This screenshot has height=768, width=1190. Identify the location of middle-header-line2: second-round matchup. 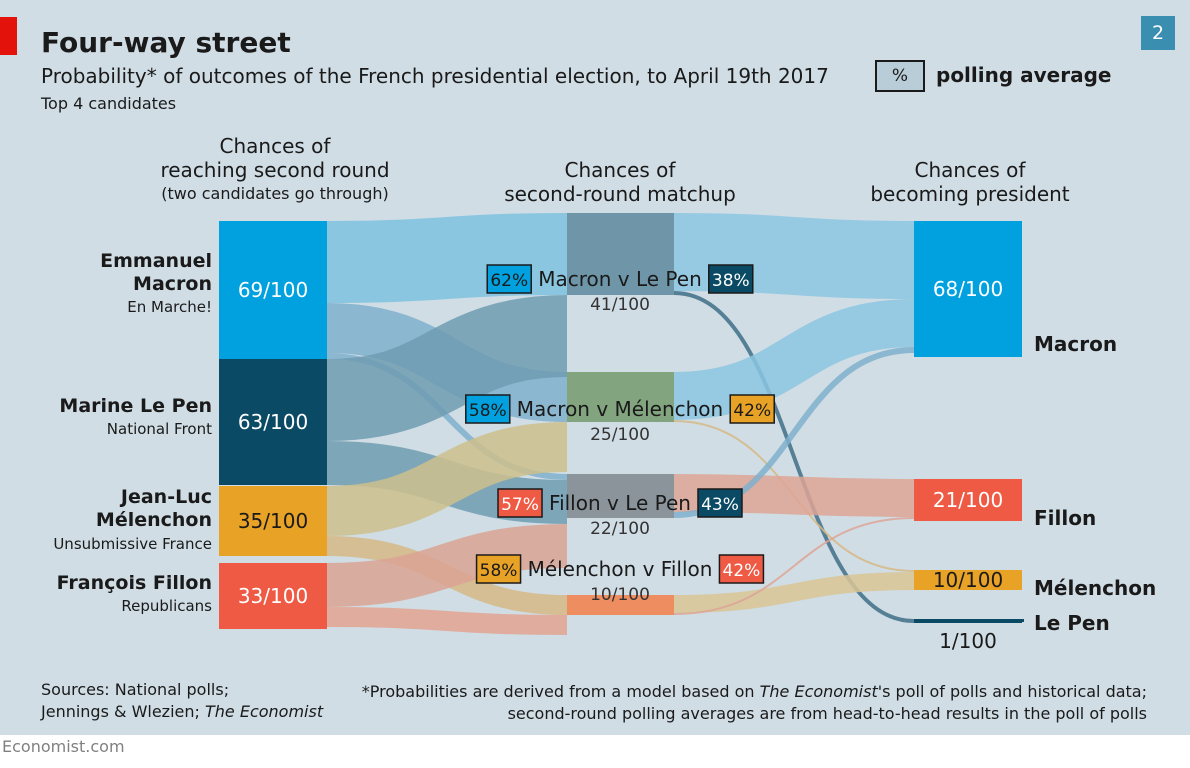
(620, 194).